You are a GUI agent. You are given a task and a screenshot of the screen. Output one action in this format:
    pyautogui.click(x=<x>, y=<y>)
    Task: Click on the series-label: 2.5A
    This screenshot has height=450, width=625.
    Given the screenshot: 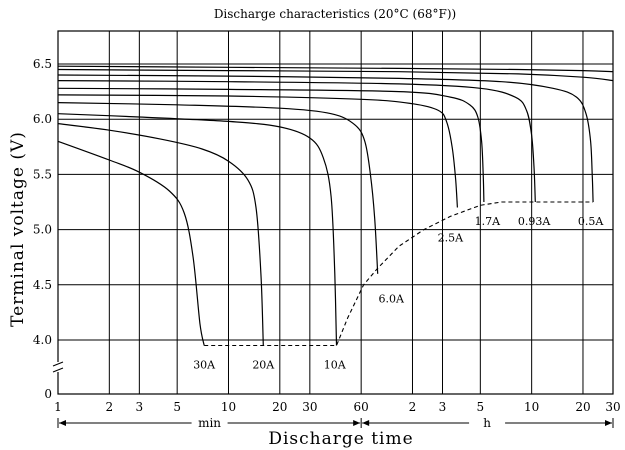 What is the action you would take?
    pyautogui.click(x=451, y=238)
    